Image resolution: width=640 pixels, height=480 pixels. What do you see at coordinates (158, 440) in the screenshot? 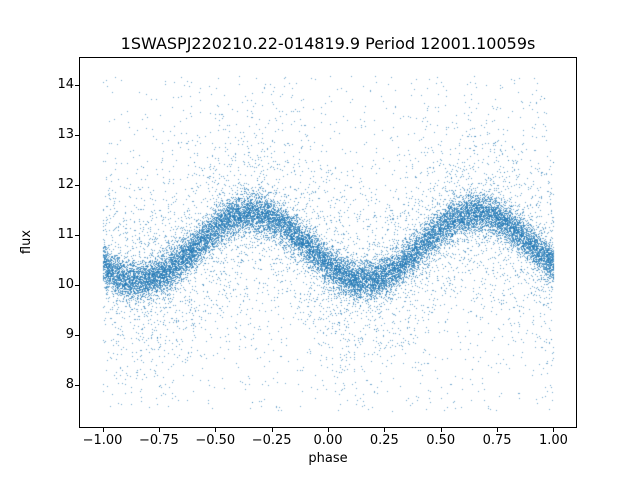
I see `x-tick-label: −0.75` at bounding box center [158, 440].